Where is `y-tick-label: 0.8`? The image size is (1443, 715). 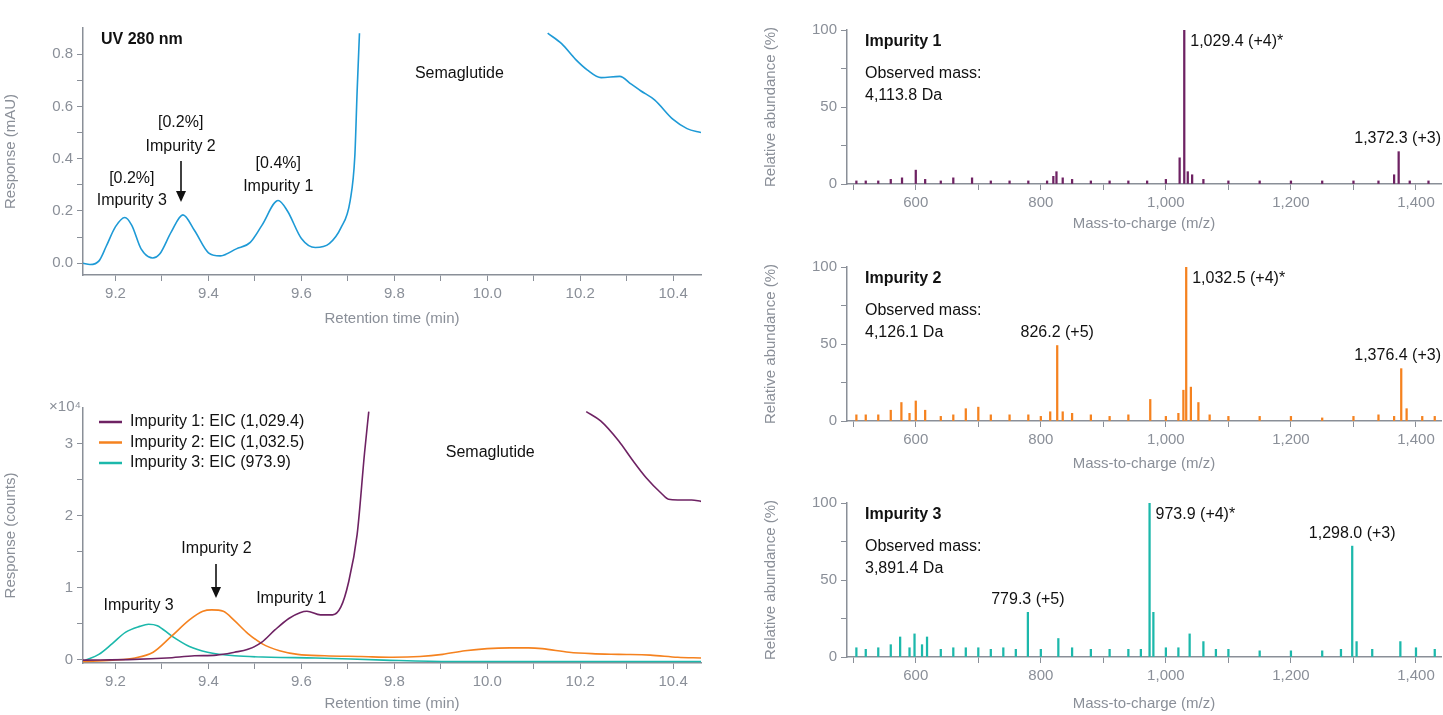 y-tick-label: 0.8 is located at coordinates (62, 53).